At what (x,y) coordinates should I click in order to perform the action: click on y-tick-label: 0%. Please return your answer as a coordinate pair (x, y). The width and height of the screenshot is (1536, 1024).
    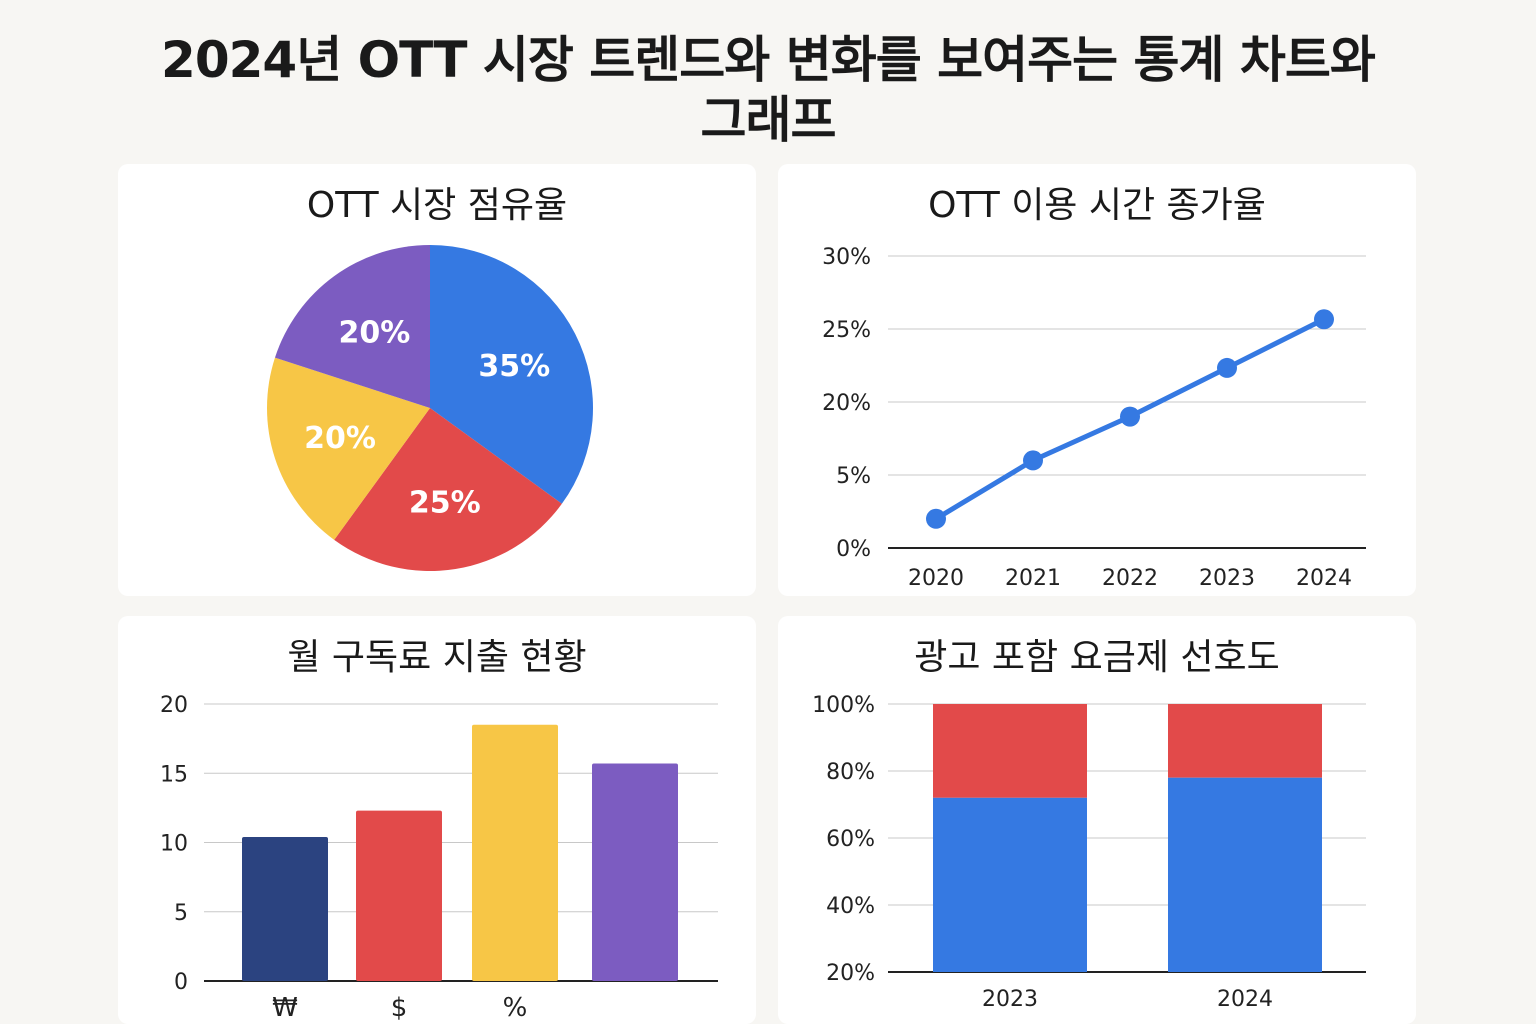
    Looking at the image, I should click on (853, 549).